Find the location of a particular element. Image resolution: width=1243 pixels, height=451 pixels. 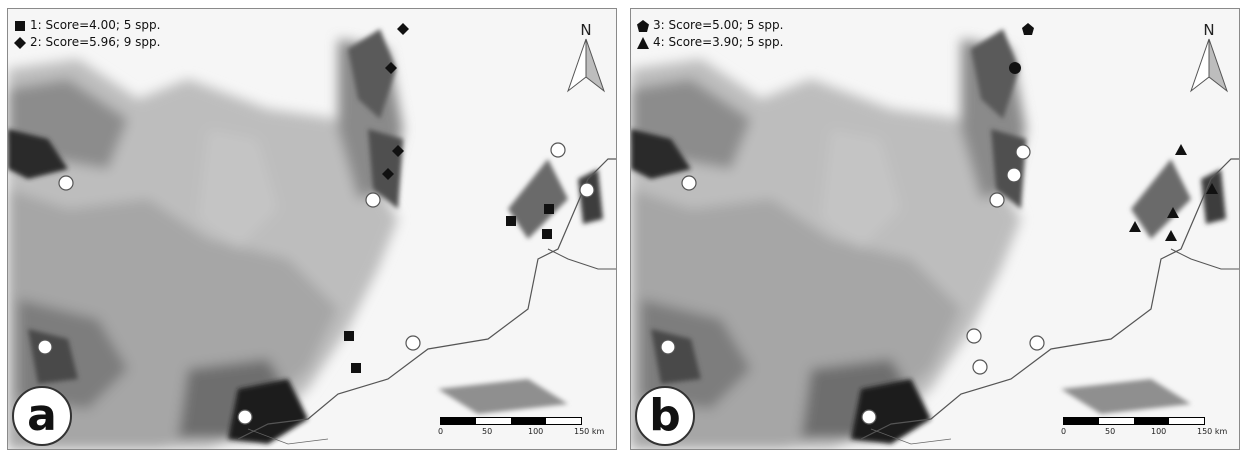

scale-bar-a: 0 50 100 150 km is located at coordinates (523, 430).